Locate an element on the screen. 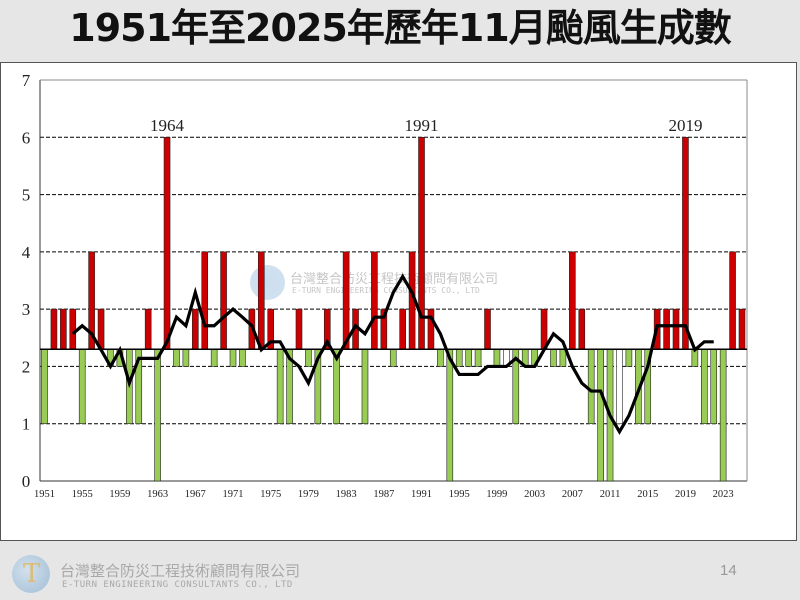  y-tick-label: 5 is located at coordinates (26, 195).